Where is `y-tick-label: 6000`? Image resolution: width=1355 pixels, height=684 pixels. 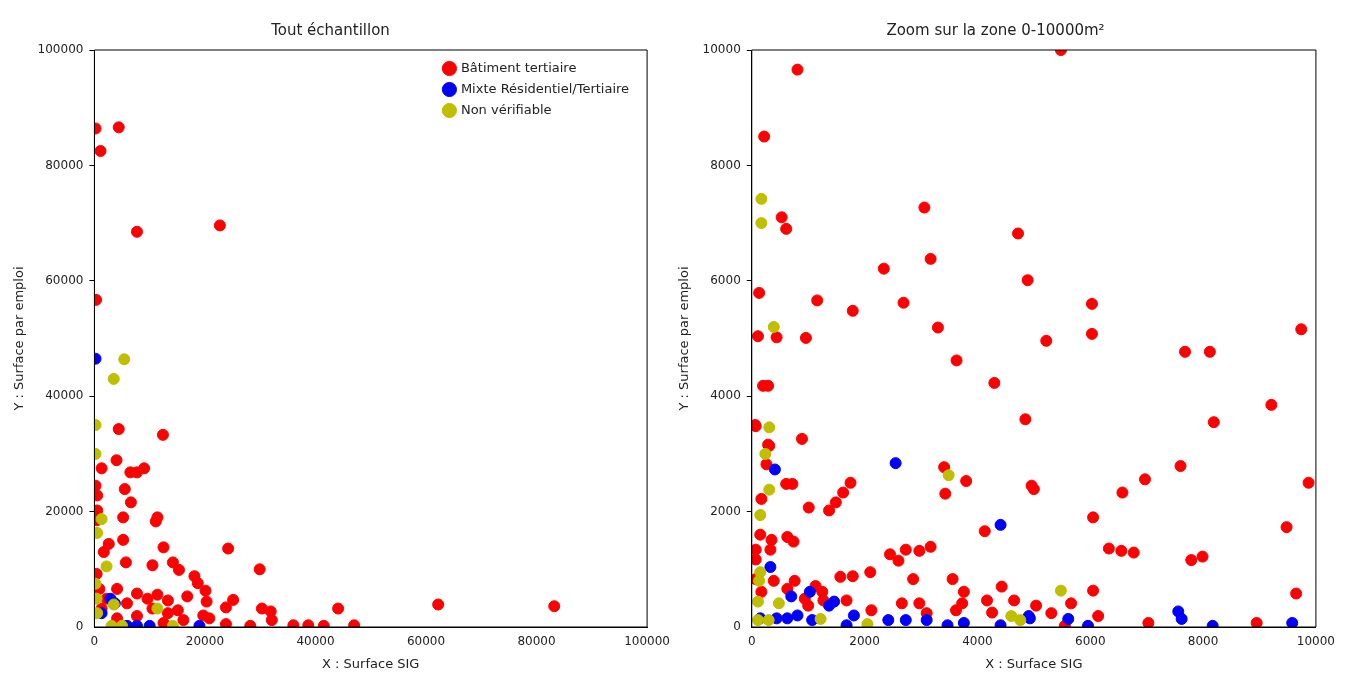 y-tick-label: 6000 is located at coordinates (725, 279).